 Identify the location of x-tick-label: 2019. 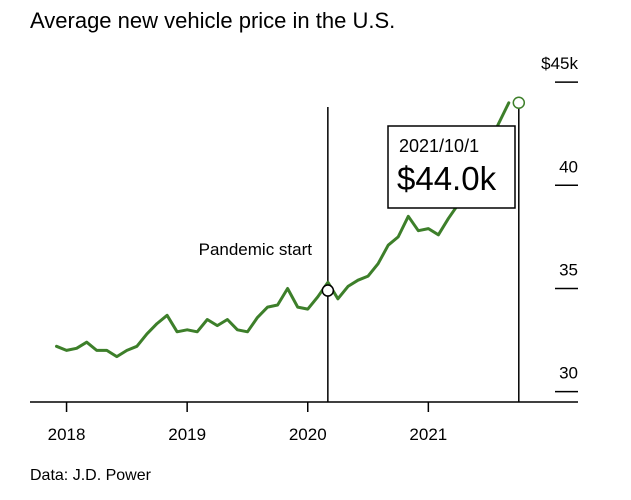
(187, 434).